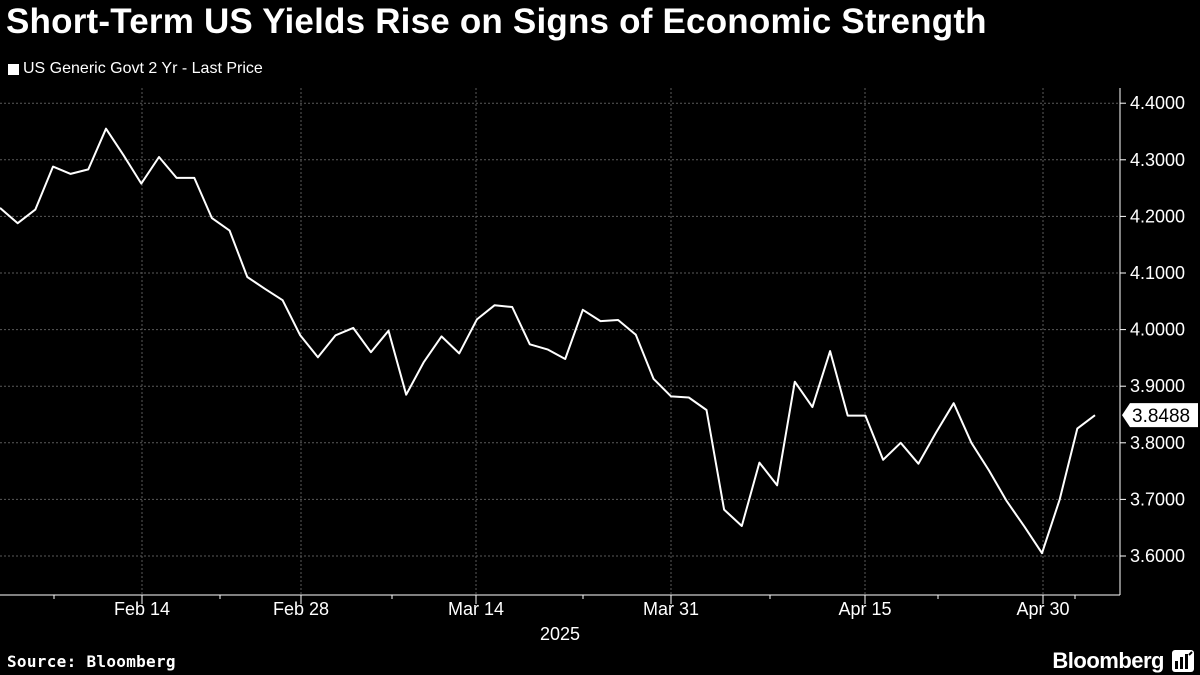 This screenshot has width=1200, height=675. I want to click on x-tick-label: Apr 15, so click(864, 609).